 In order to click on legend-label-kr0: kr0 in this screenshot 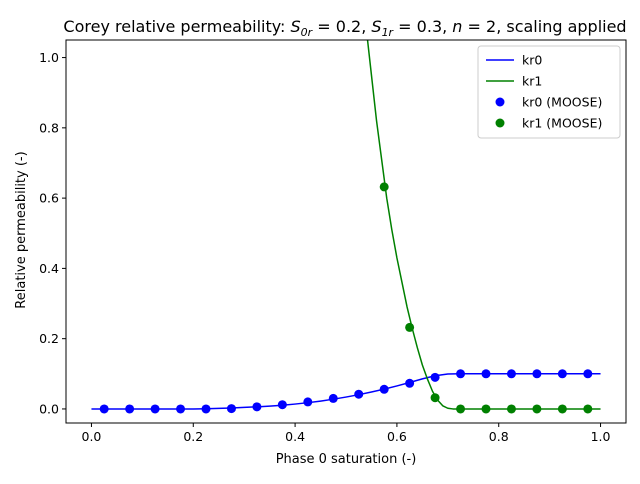, I will do `click(532, 60)`.